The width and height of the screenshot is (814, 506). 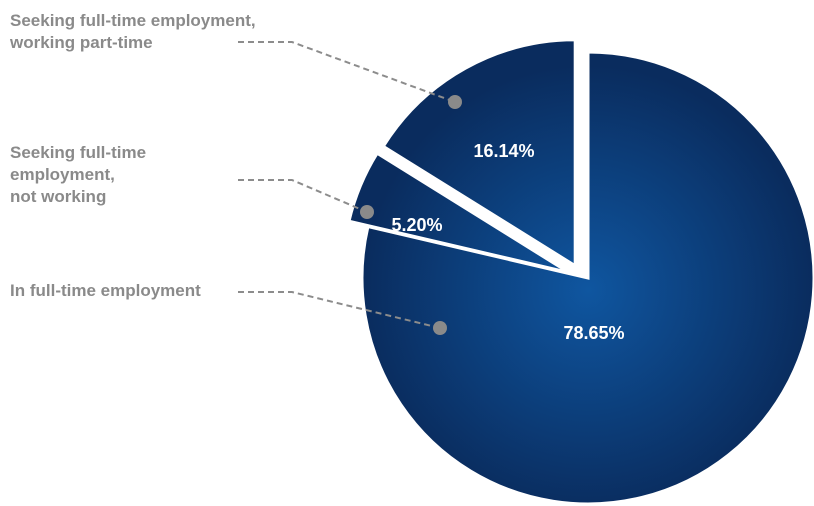 What do you see at coordinates (416, 225) in the screenshot?
I see `slice-value-label-2: 5.20%` at bounding box center [416, 225].